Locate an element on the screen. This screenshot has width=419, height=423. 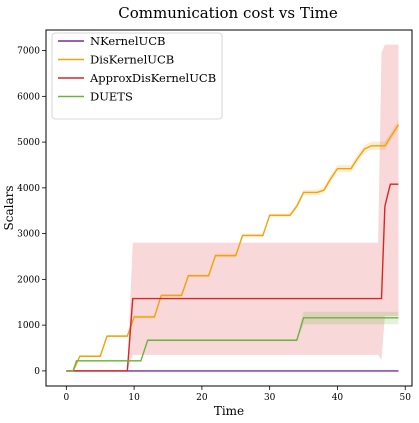
x-tick-label: 10 is located at coordinates (134, 398).